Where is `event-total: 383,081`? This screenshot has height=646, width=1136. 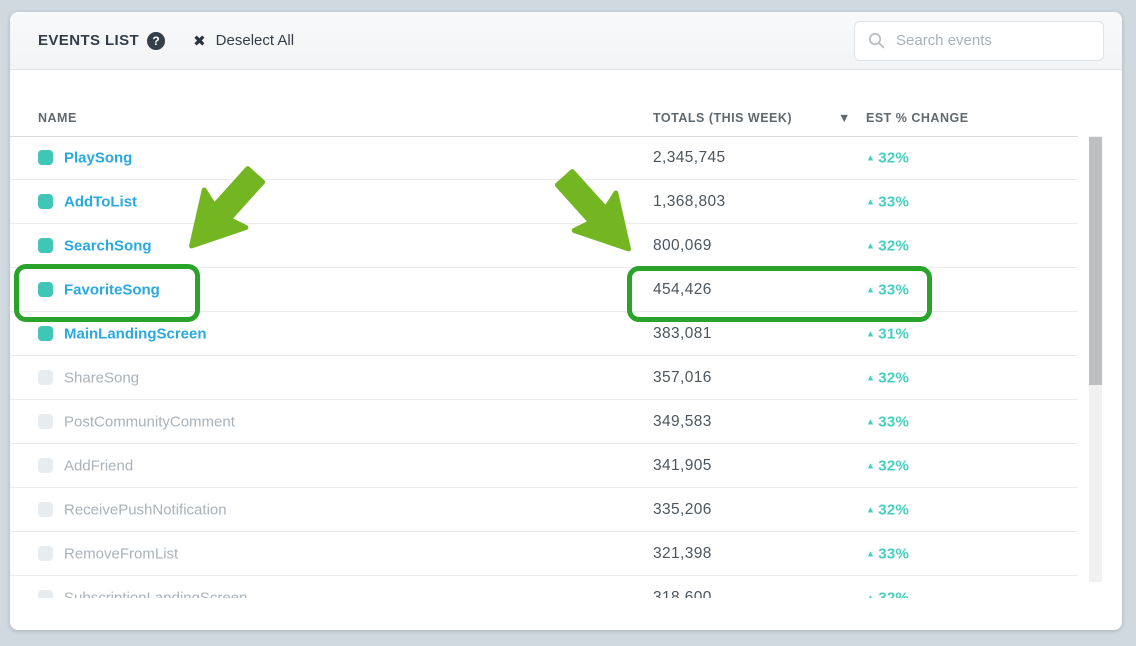
event-total: 383,081 is located at coordinates (682, 333).